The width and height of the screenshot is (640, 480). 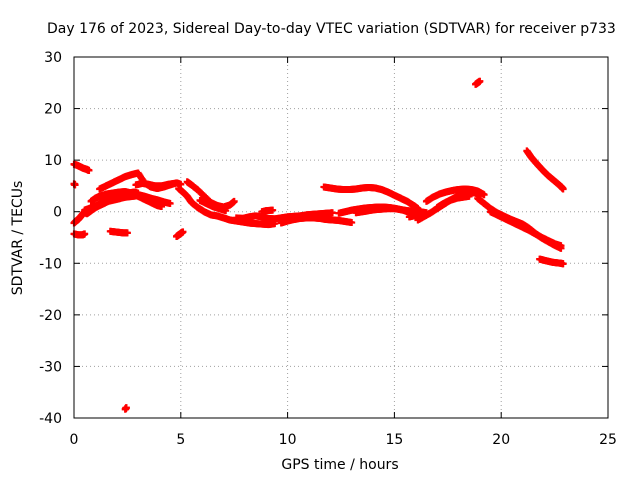 I want to click on x-tick-label: 25, so click(x=608, y=440).